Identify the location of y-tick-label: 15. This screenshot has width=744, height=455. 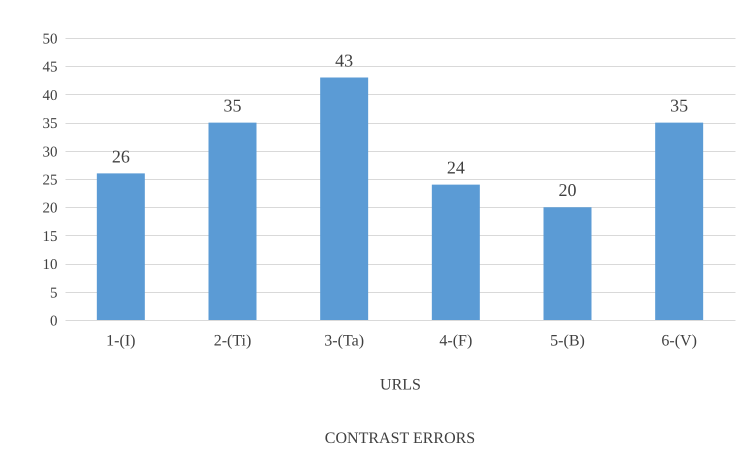
(50, 236).